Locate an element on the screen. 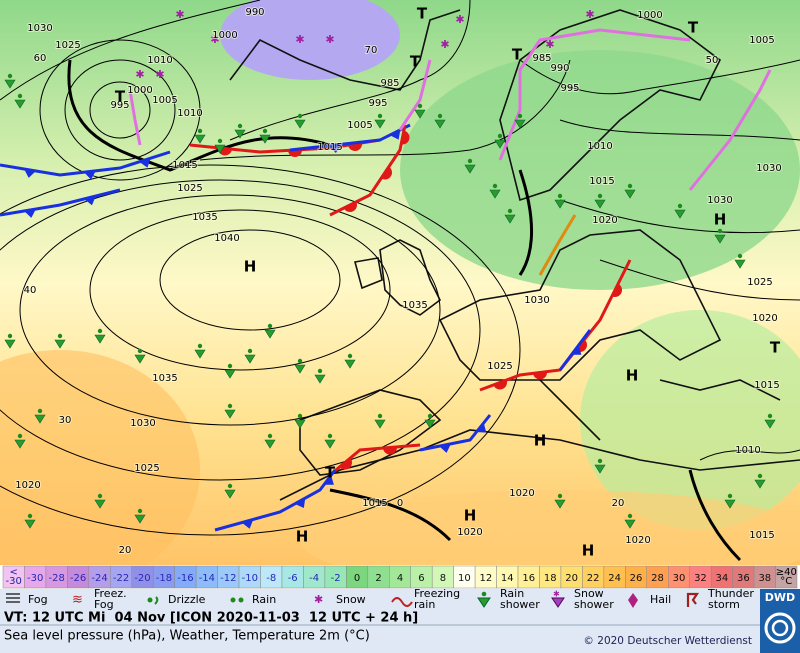 This screenshot has width=800, height=653. pressure-label: 1040 is located at coordinates (226, 238).